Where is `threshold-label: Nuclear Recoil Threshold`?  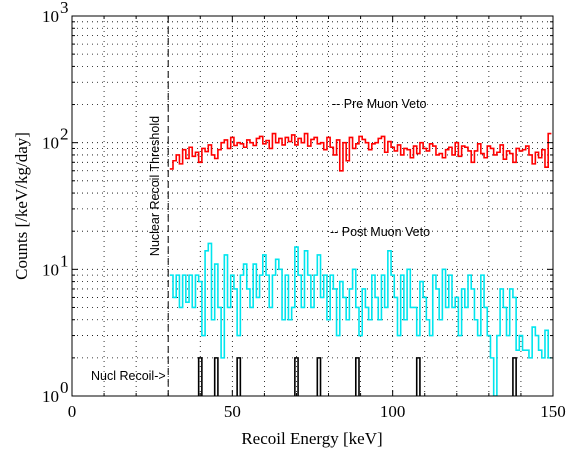 threshold-label: Nuclear Recoil Threshold is located at coordinates (155, 186).